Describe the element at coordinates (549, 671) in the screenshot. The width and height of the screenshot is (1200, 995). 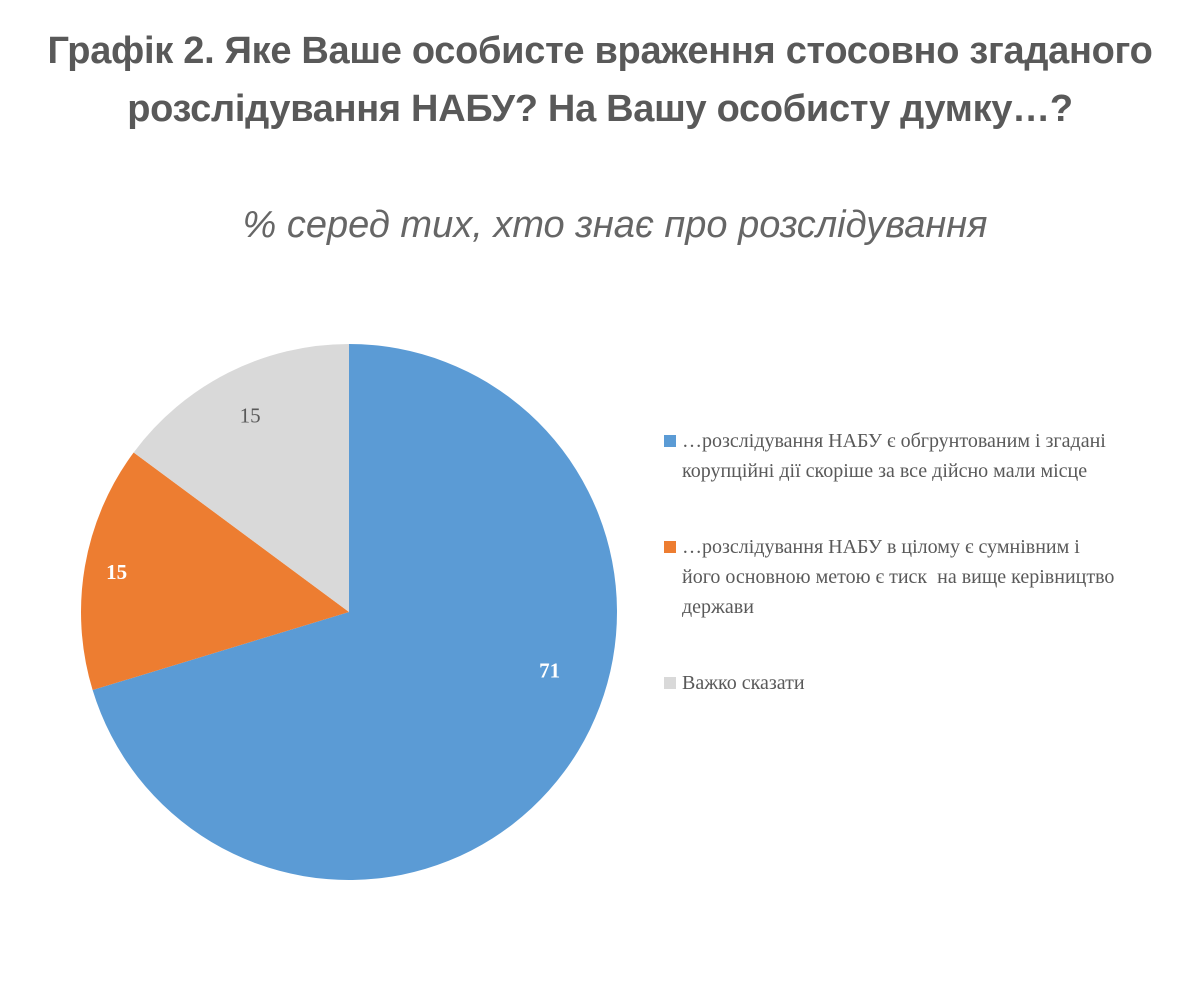
I see `data-label: 71` at that location.